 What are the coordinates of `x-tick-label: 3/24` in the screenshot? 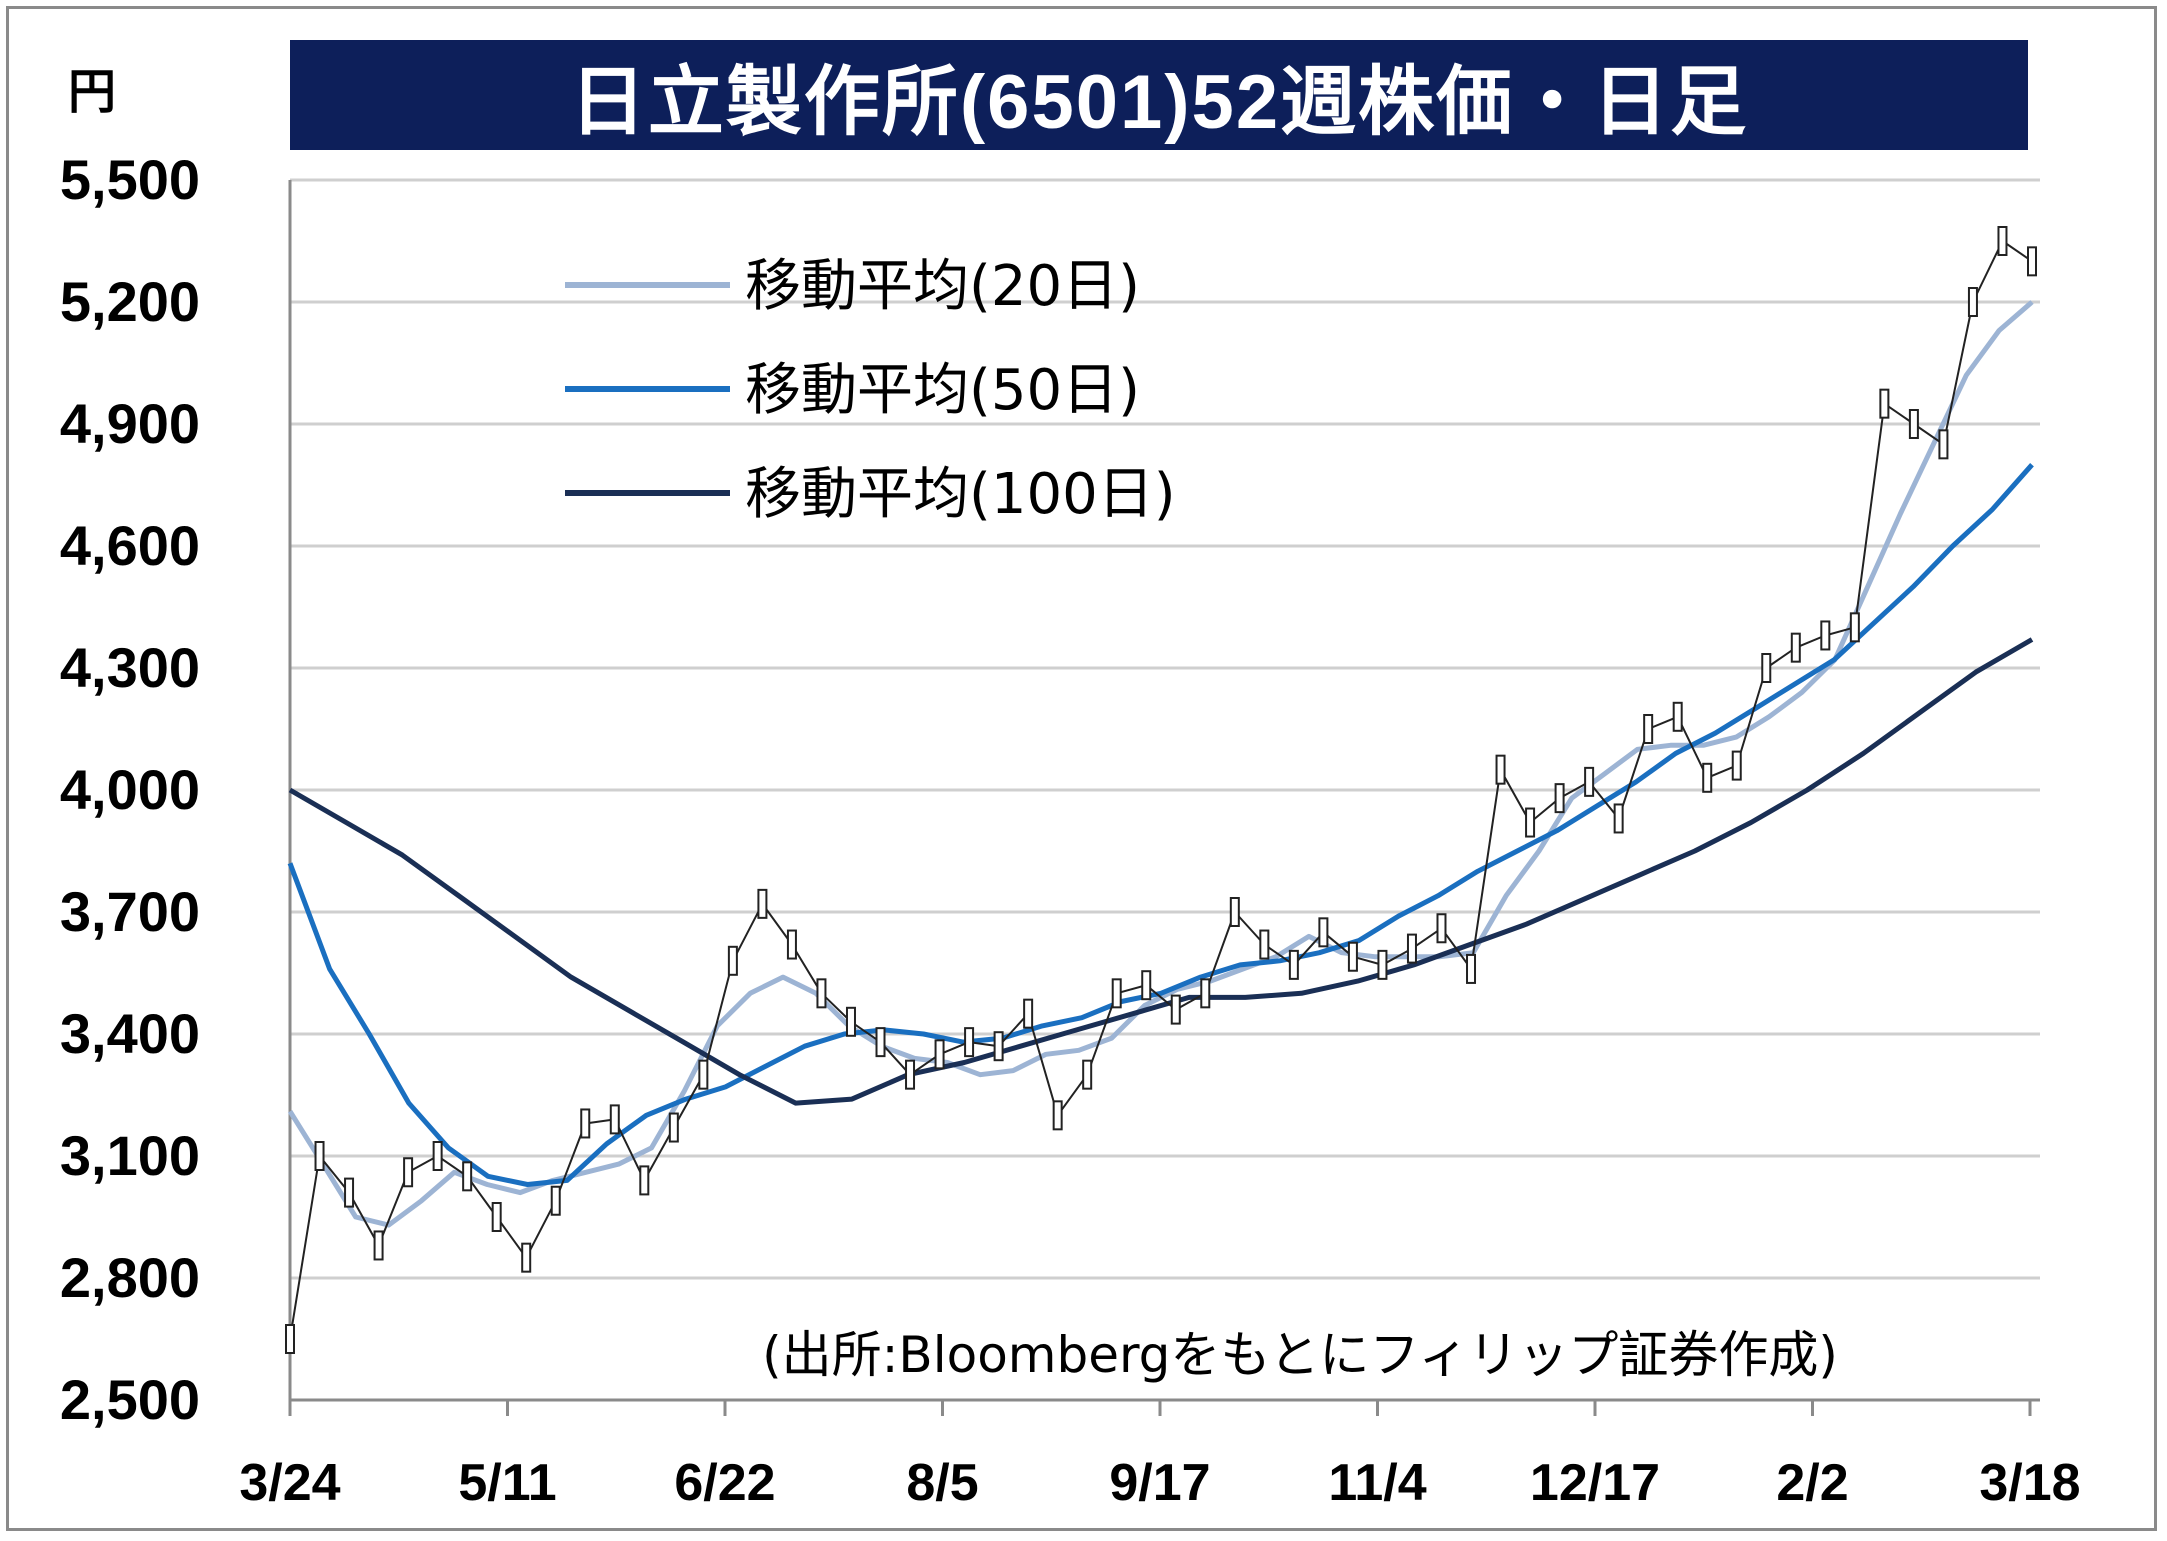 It's located at (289, 1483).